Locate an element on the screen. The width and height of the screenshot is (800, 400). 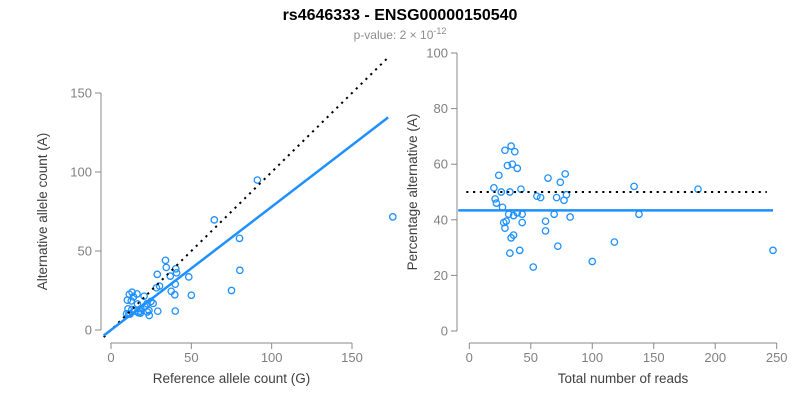
y-axis-tick-label: 150 is located at coordinates (81, 93).